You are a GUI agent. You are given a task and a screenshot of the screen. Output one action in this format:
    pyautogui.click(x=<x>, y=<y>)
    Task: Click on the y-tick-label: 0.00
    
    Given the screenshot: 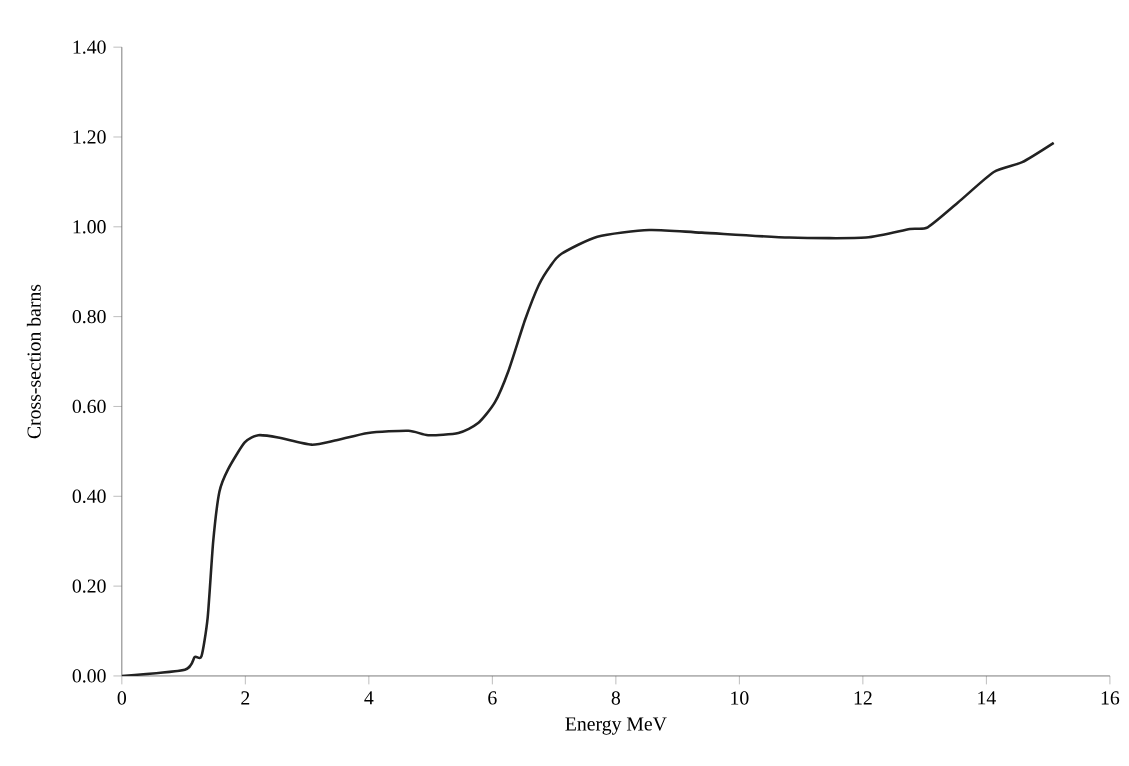 What is the action you would take?
    pyautogui.click(x=89, y=676)
    